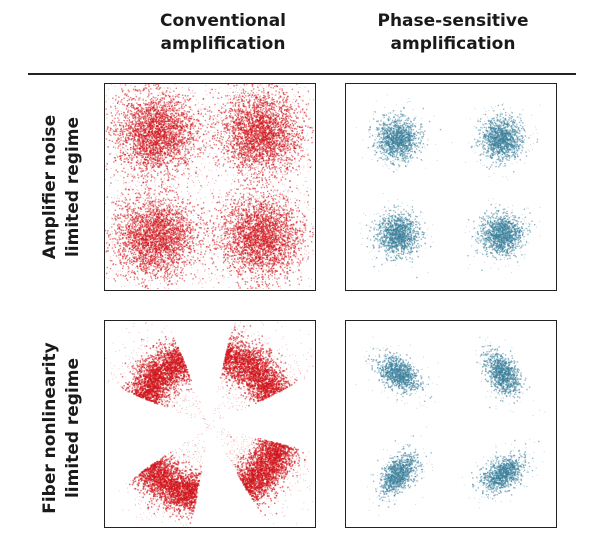  What do you see at coordinates (50, 187) in the screenshot?
I see `row-header-line1: Amplifier noise` at bounding box center [50, 187].